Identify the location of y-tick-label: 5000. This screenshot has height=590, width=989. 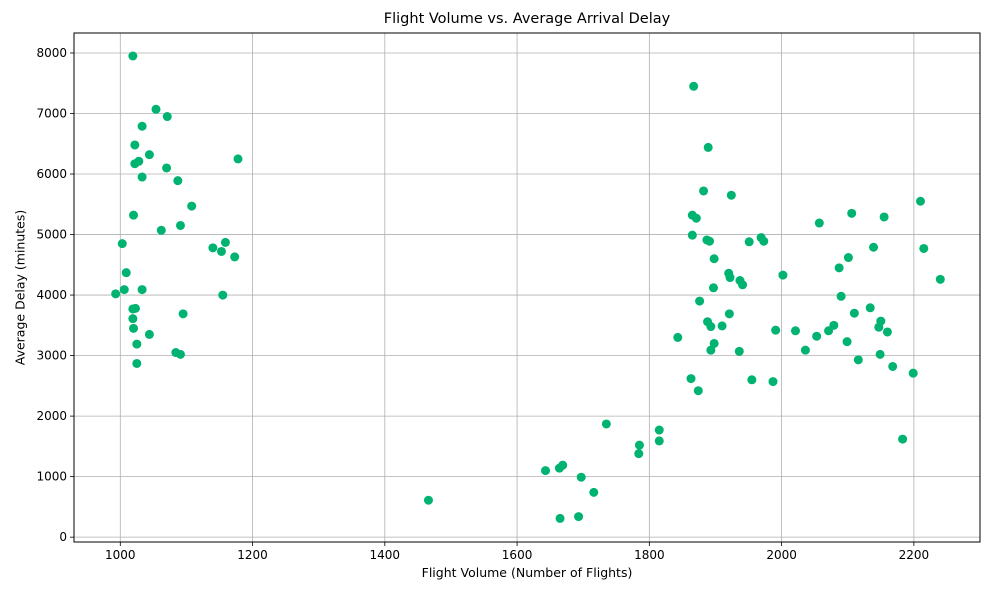
(51, 235).